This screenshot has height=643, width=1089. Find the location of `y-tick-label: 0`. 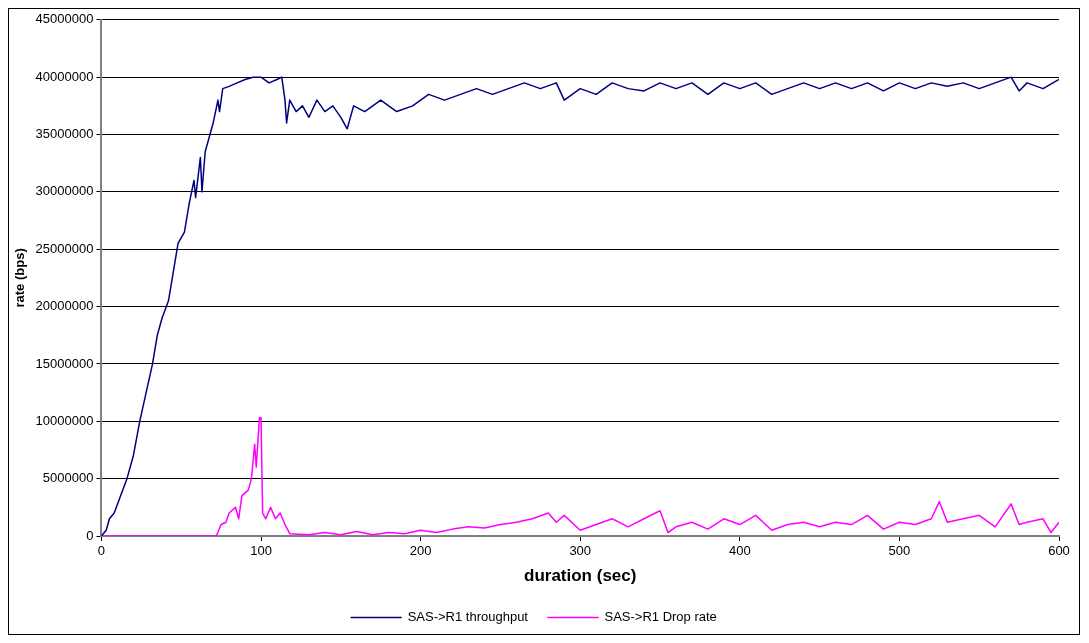

y-tick-label: 0 is located at coordinates (90, 535).